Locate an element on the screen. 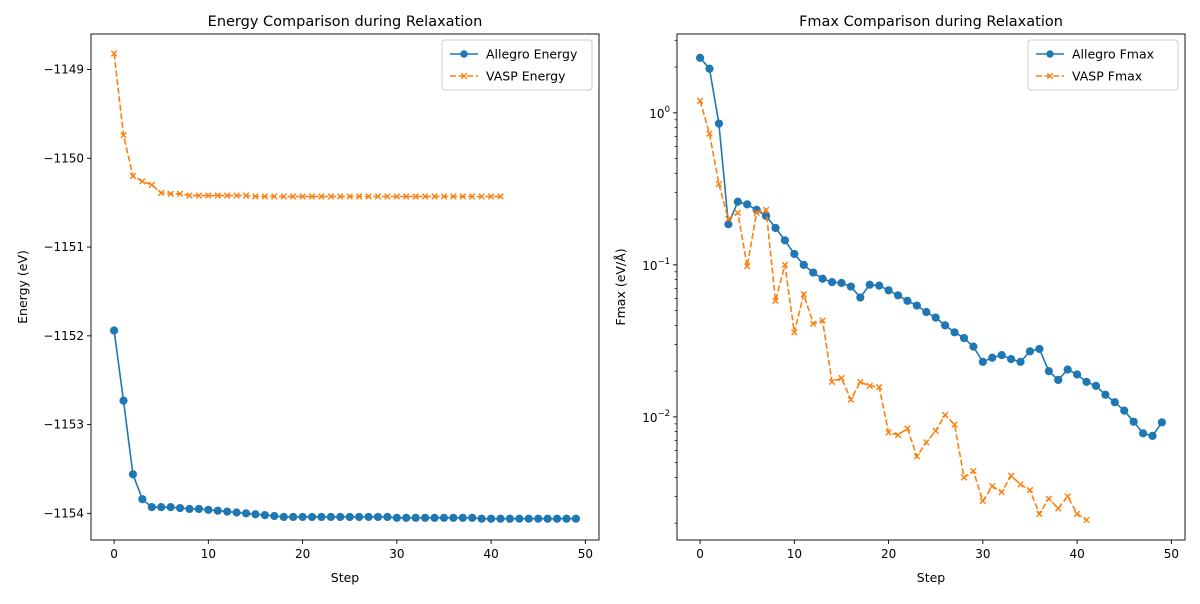 This screenshot has width=1200, height=604. legend-box is located at coordinates (517, 65).